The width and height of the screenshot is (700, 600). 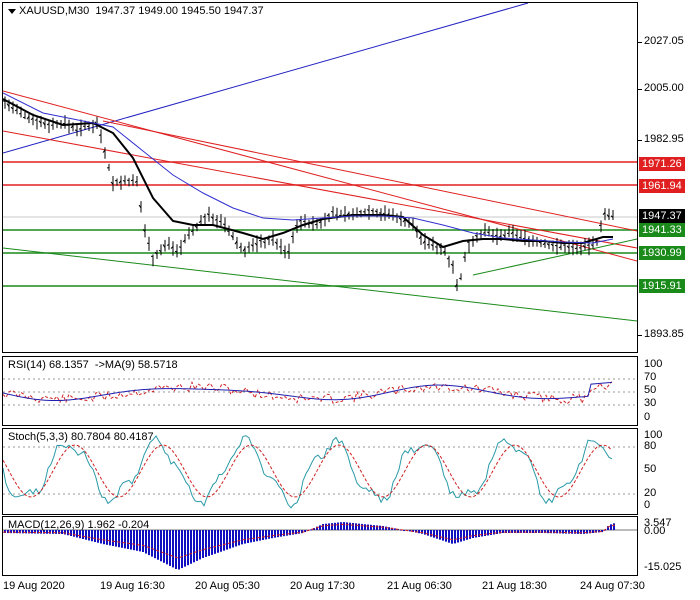 I want to click on price-tick: 2027.05, so click(x=664, y=41).